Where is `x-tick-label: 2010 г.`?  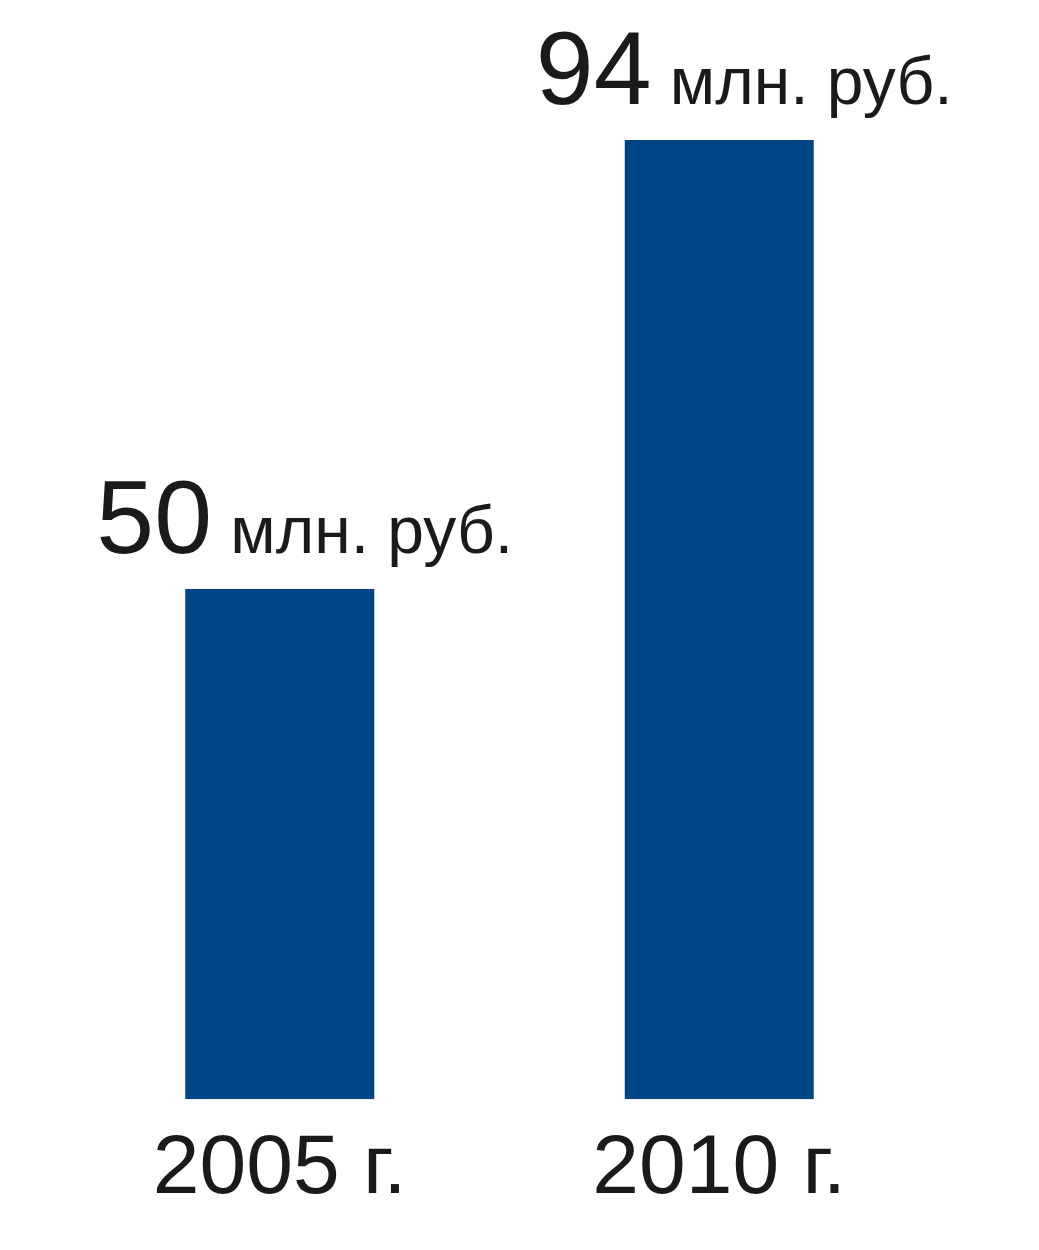 x-tick-label: 2010 г. is located at coordinates (719, 1163).